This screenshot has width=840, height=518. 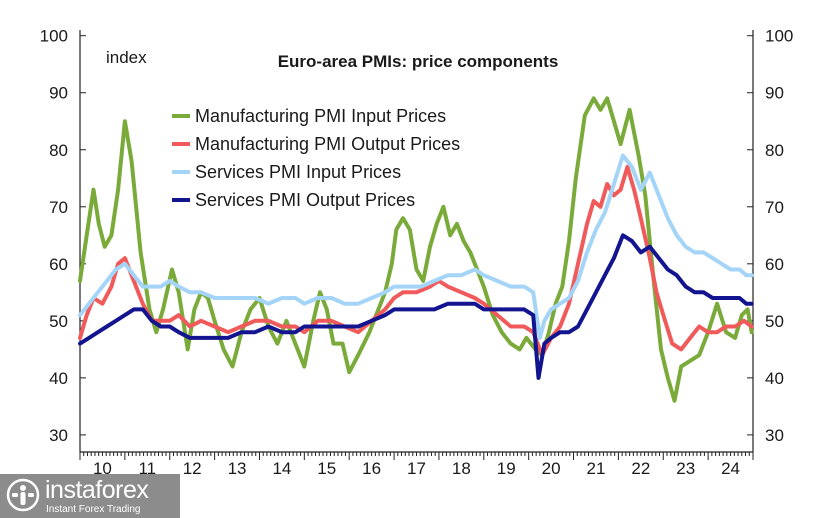 I want to click on y-tick-label-left: 100, so click(x=54, y=36).